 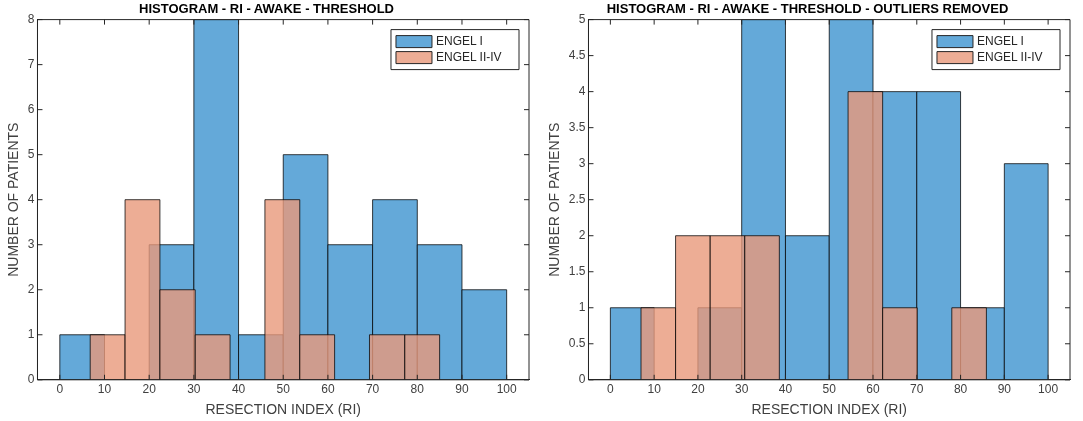 What do you see at coordinates (31, 108) in the screenshot?
I see `y-tick-label: 6` at bounding box center [31, 108].